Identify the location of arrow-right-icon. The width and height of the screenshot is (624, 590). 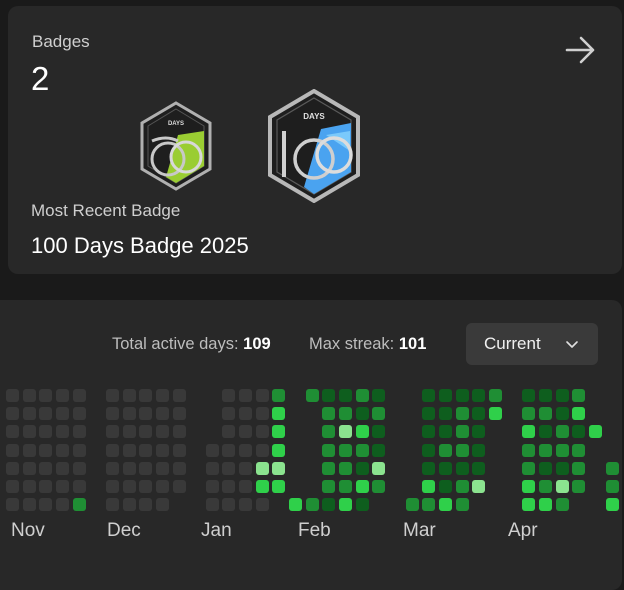
(581, 50).